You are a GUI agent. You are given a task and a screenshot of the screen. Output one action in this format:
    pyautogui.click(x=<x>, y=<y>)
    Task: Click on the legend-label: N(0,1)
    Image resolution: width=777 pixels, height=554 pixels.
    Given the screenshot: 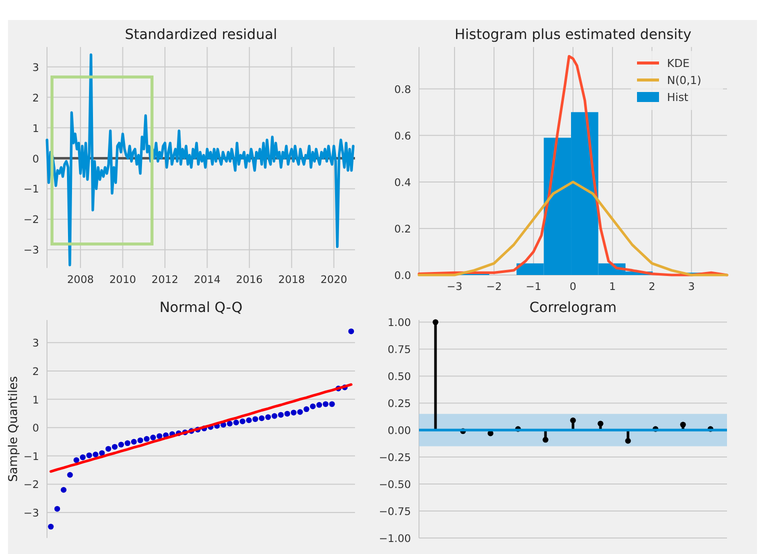 What is the action you would take?
    pyautogui.click(x=684, y=80)
    